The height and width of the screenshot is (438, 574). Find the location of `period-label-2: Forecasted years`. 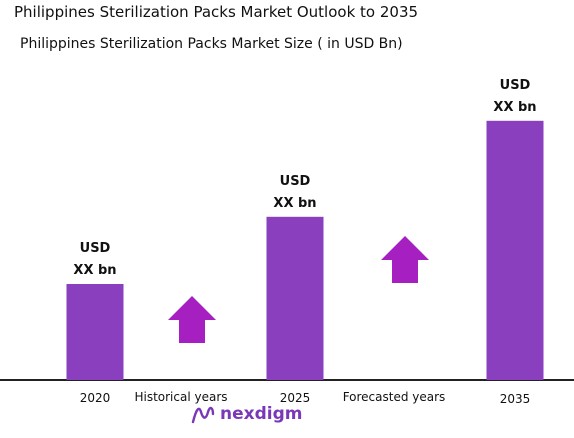

period-label-2: Forecasted years is located at coordinates (394, 397).